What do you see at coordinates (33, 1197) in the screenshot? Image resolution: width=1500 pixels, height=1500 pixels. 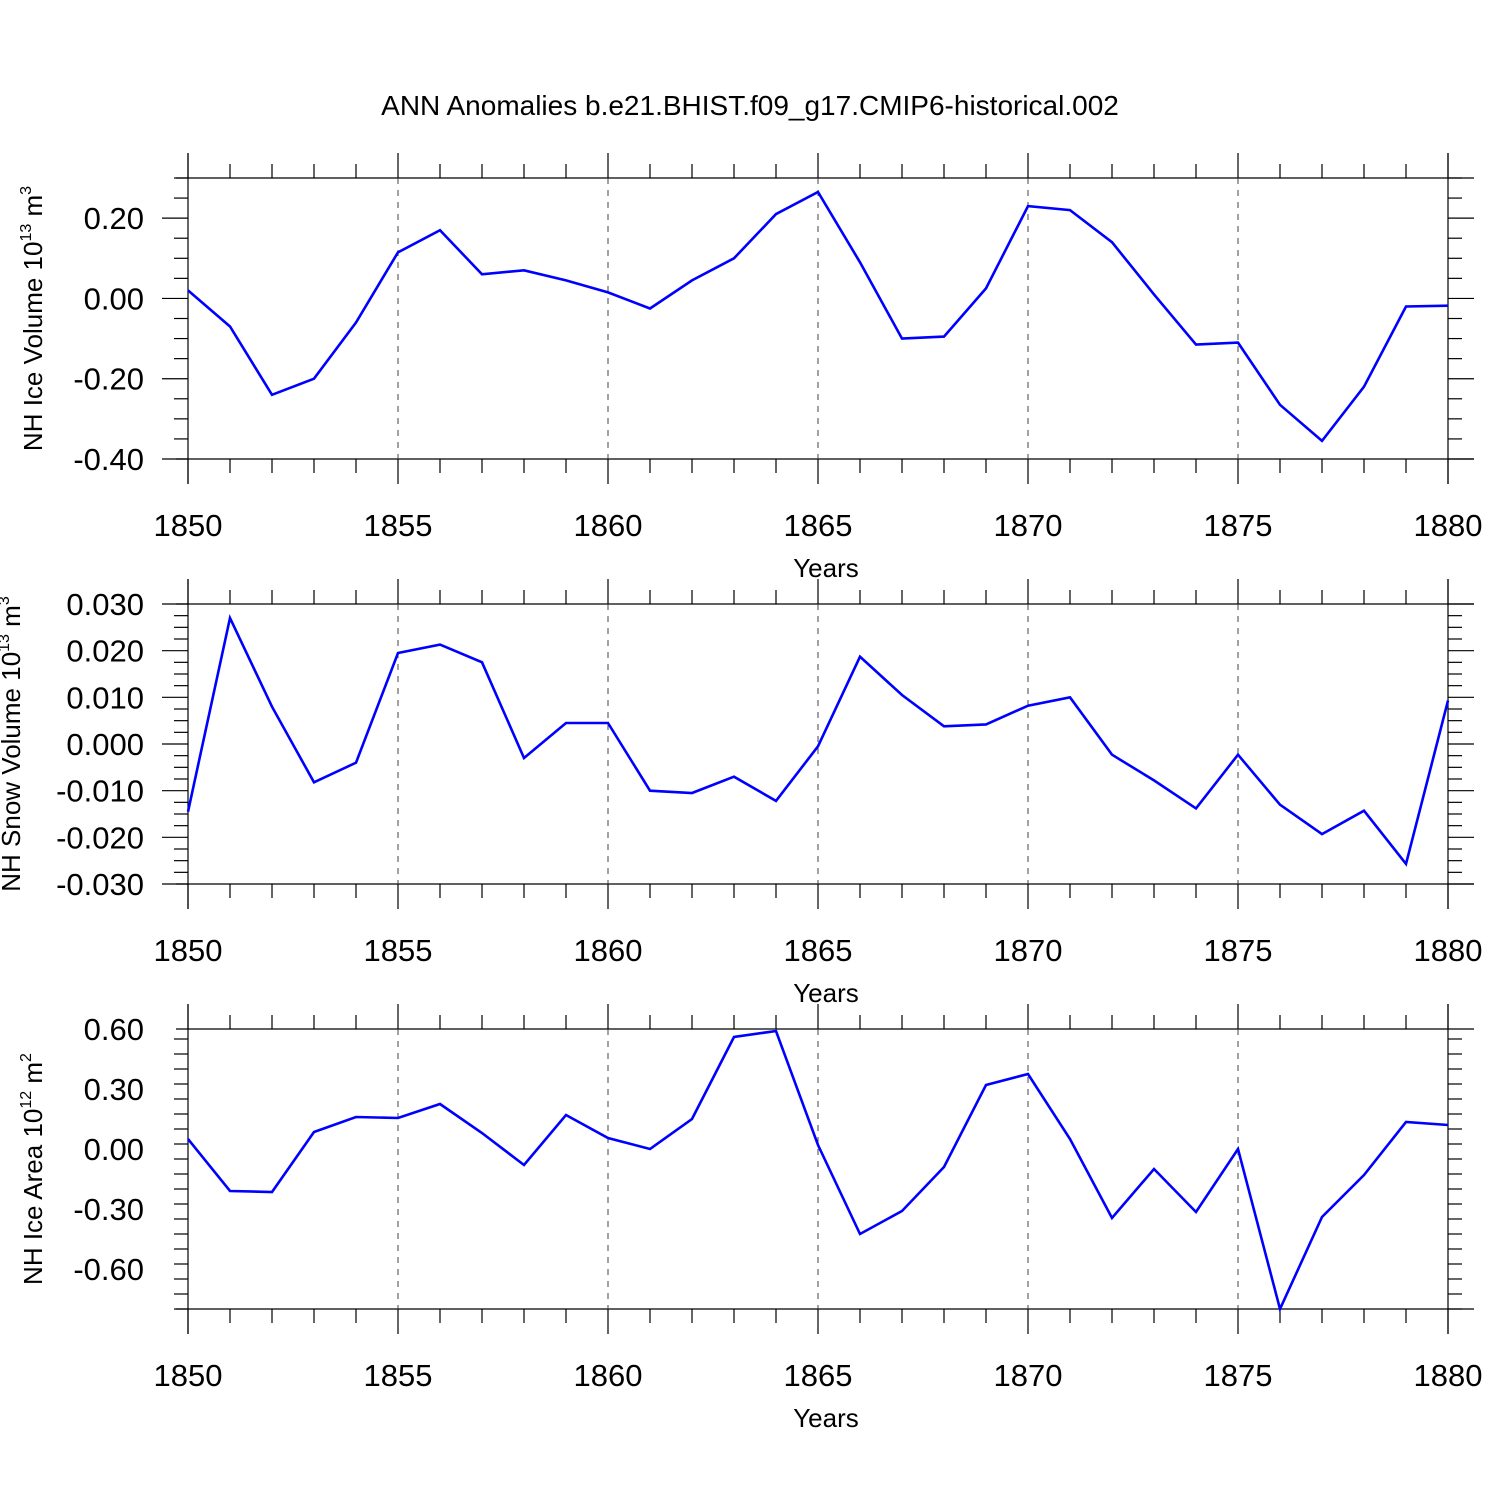 I see `y-axis-title-part: NH Ice Area 10` at bounding box center [33, 1197].